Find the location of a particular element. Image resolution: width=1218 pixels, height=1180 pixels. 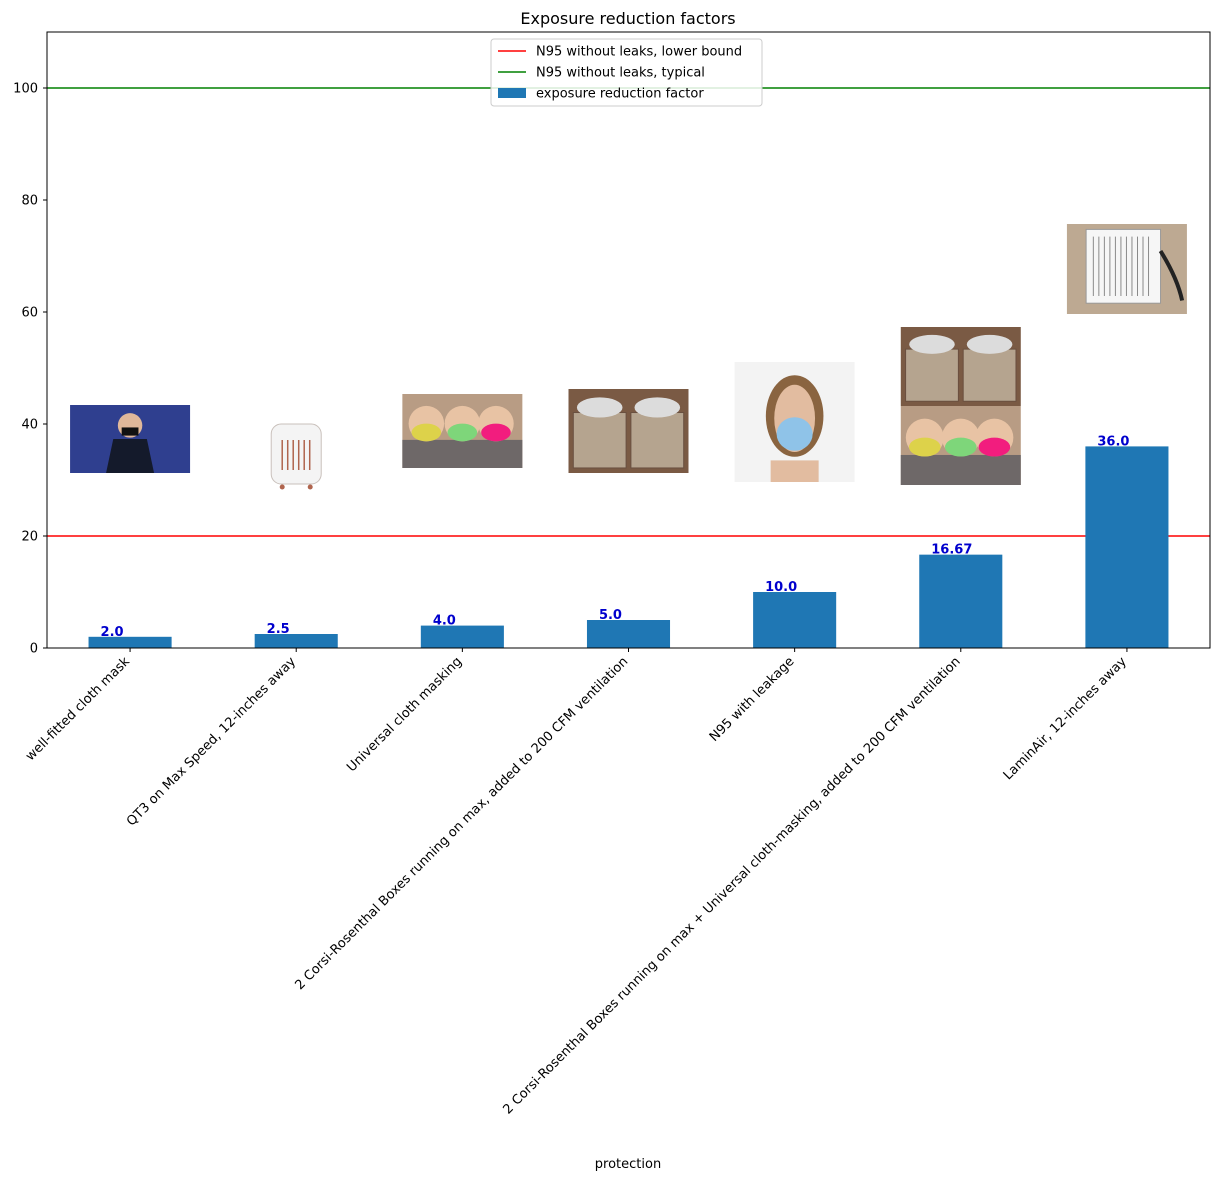

corsi-rosenthal-boxes-photo is located at coordinates (628, 431).